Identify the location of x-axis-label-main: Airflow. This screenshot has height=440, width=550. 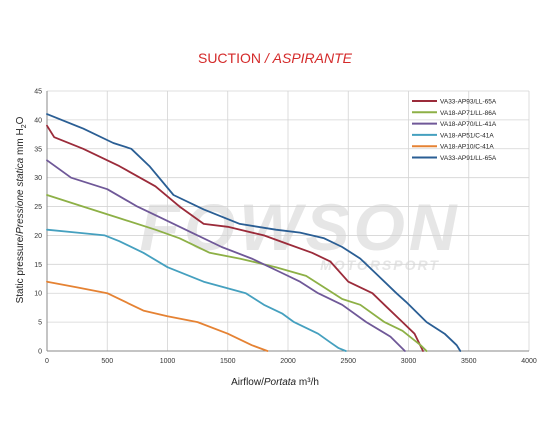
(246, 382).